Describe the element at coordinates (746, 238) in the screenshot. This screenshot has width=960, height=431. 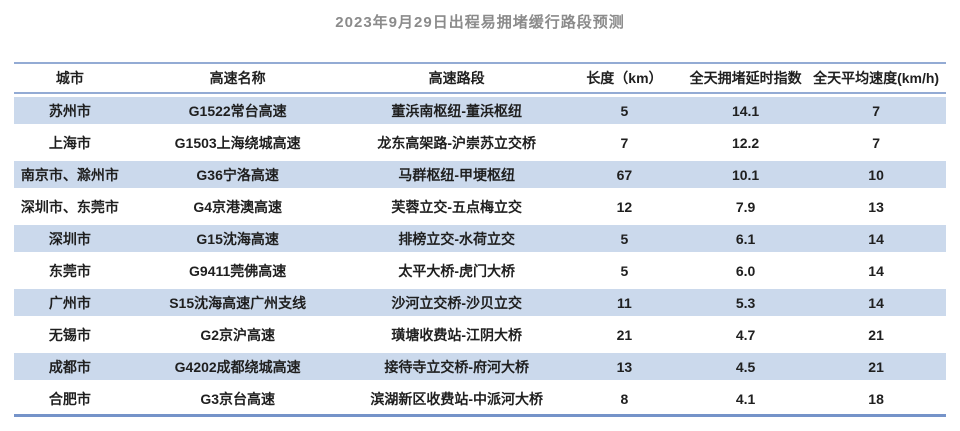
I see `table-cell: 6.1` at that location.